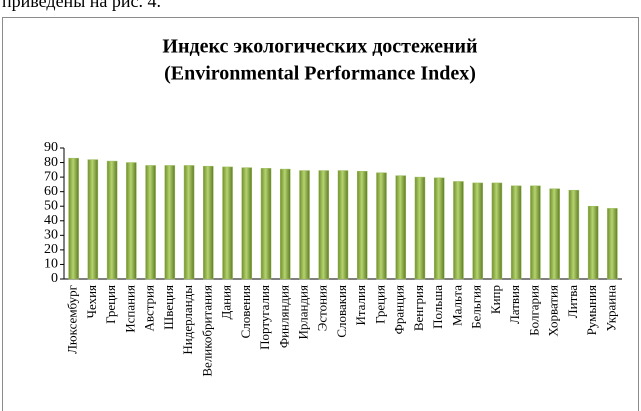 This screenshot has width=641, height=411. I want to click on x-tick-label: Люксембург, so click(72, 319).